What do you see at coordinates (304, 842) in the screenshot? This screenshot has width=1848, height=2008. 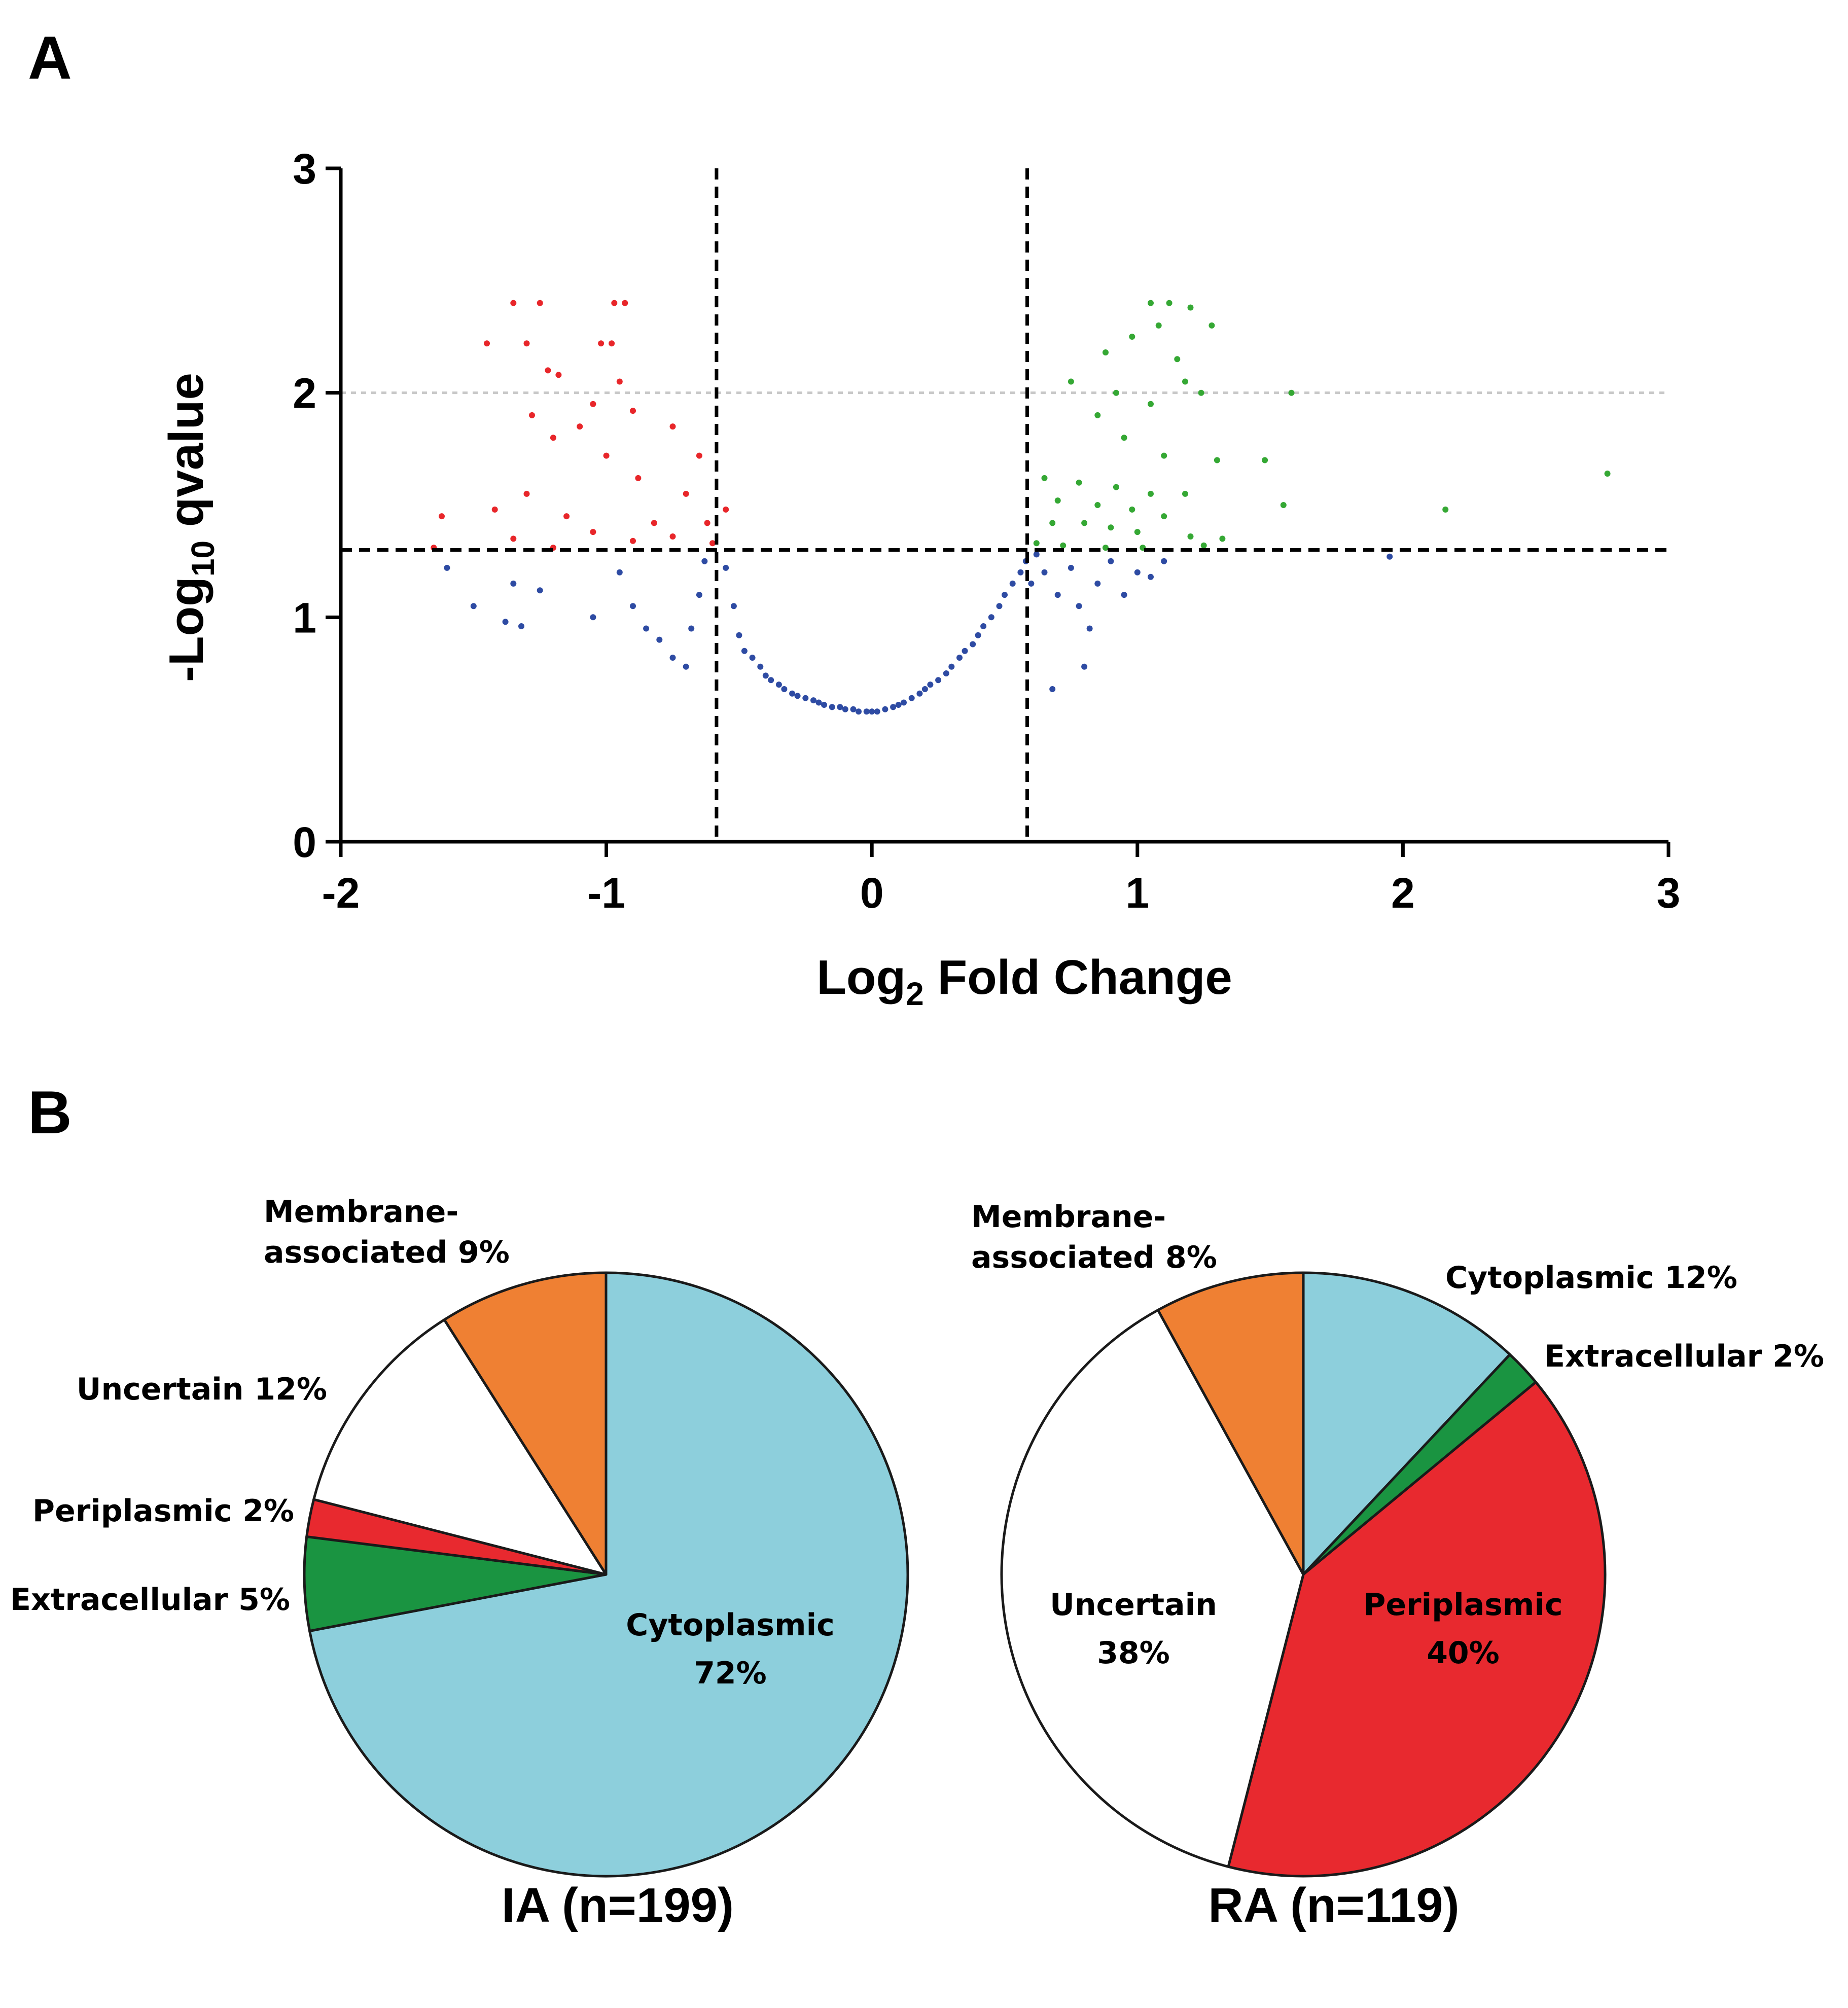 I see `y-tick-label: 0` at bounding box center [304, 842].